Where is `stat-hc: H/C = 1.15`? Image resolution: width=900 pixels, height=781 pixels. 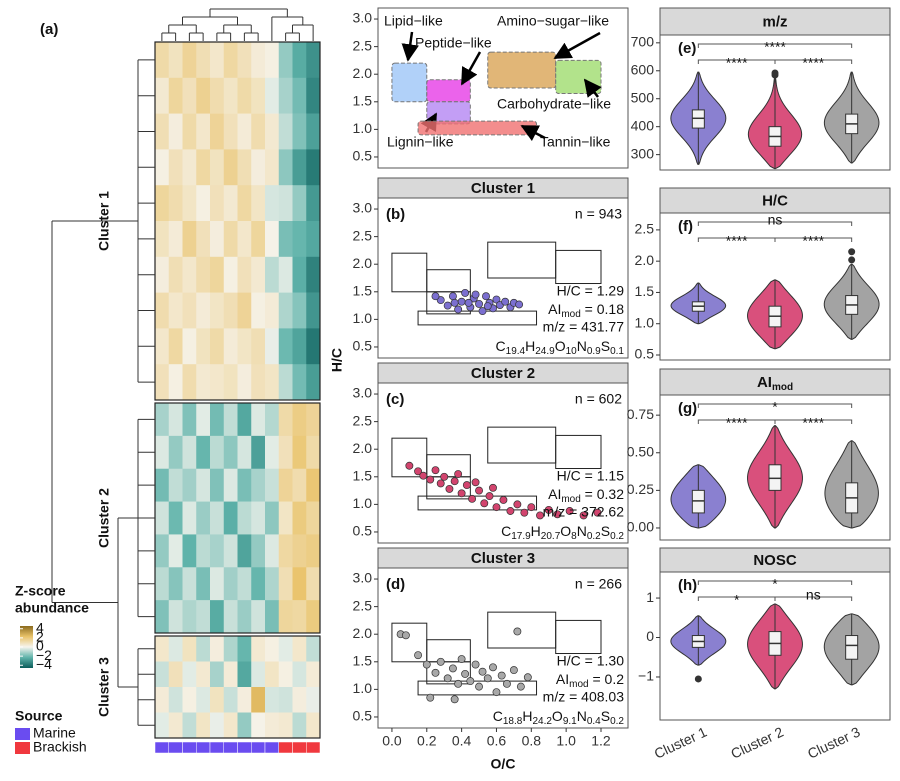
stat-hc: H/C = 1.15 is located at coordinates (591, 476).